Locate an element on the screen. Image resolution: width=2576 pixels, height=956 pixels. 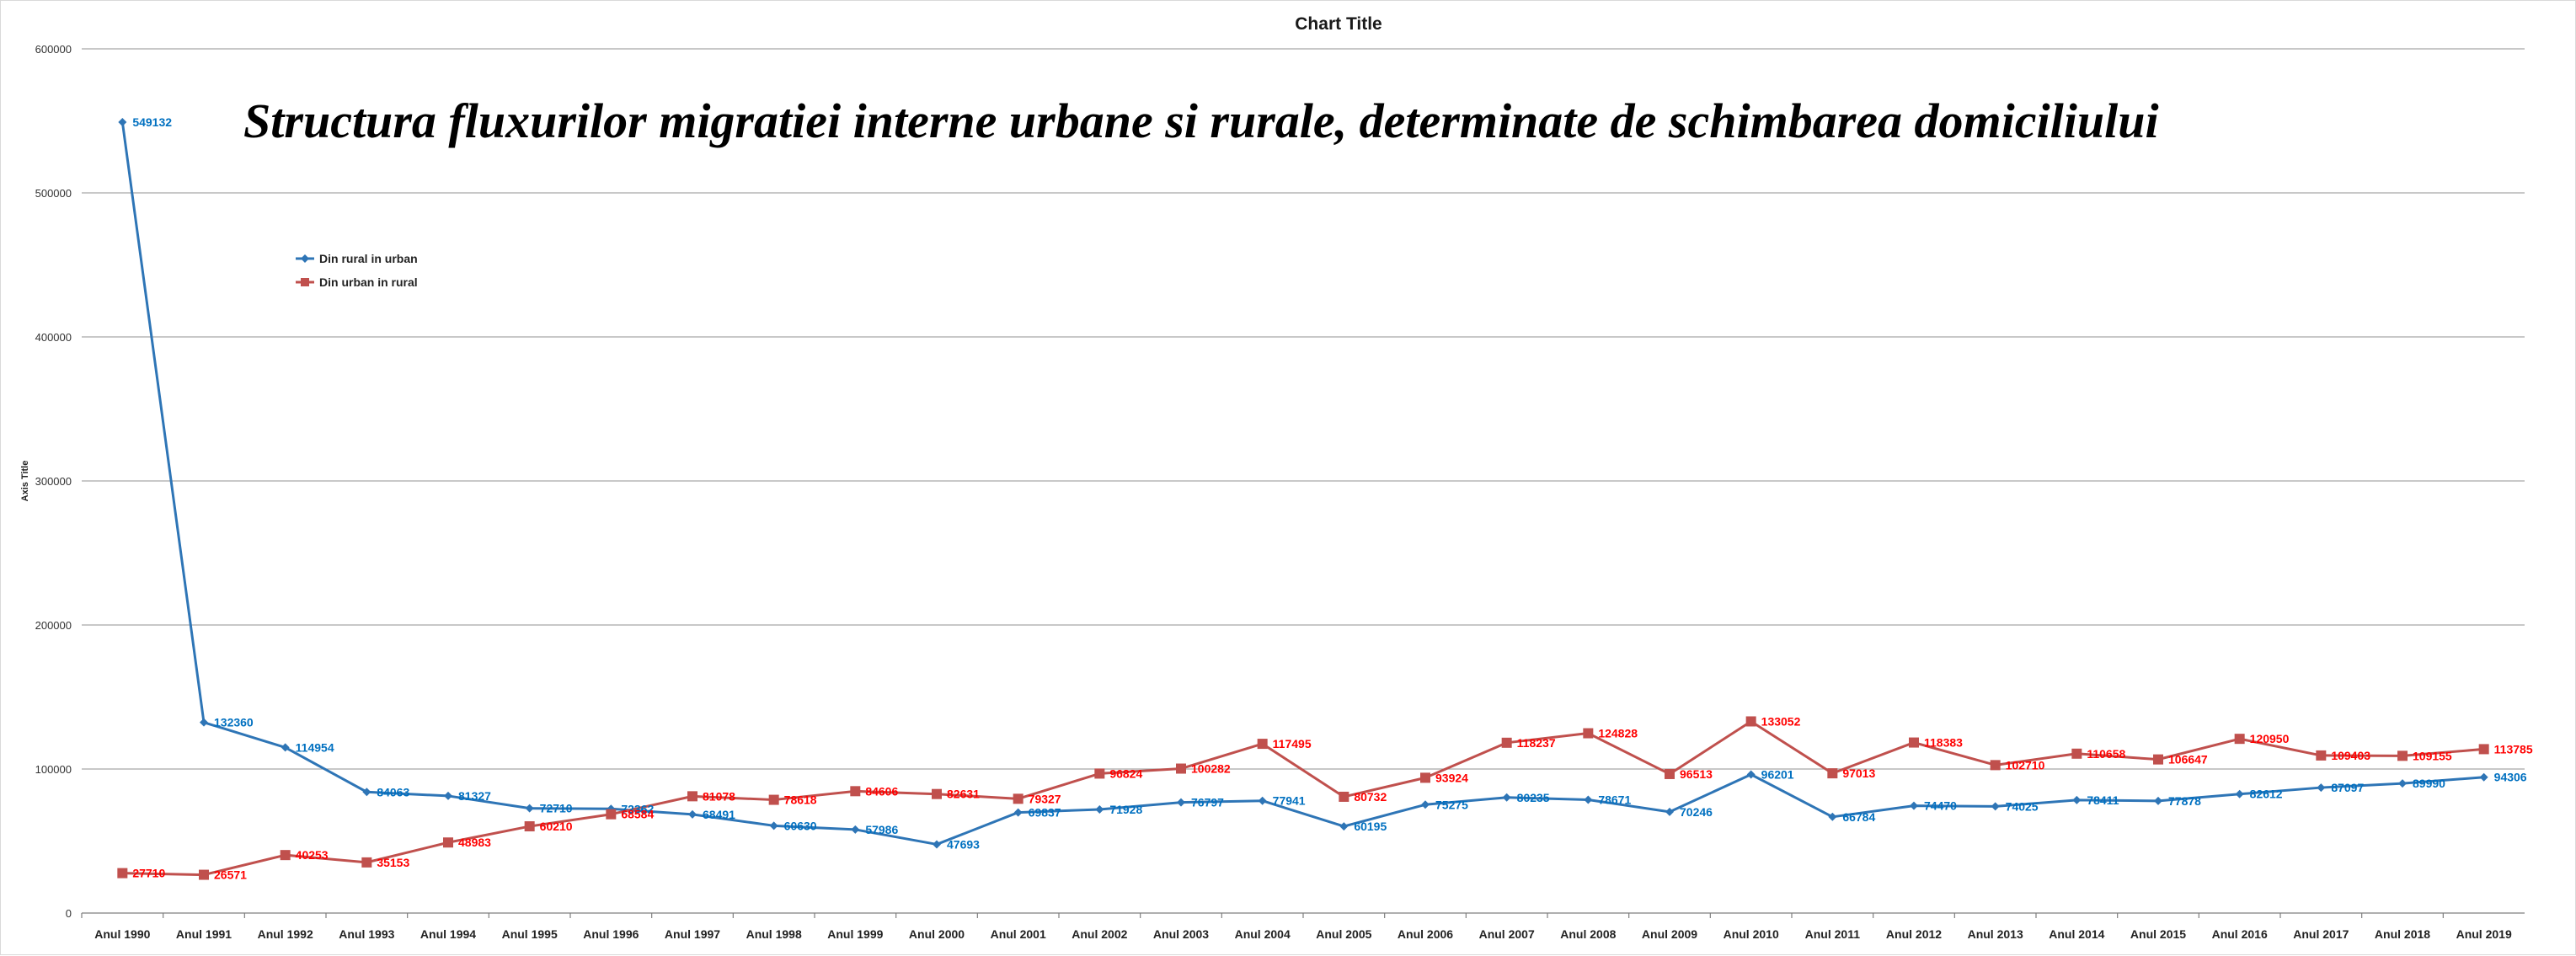
x-tick-label: Anul 2002 is located at coordinates (1099, 934).